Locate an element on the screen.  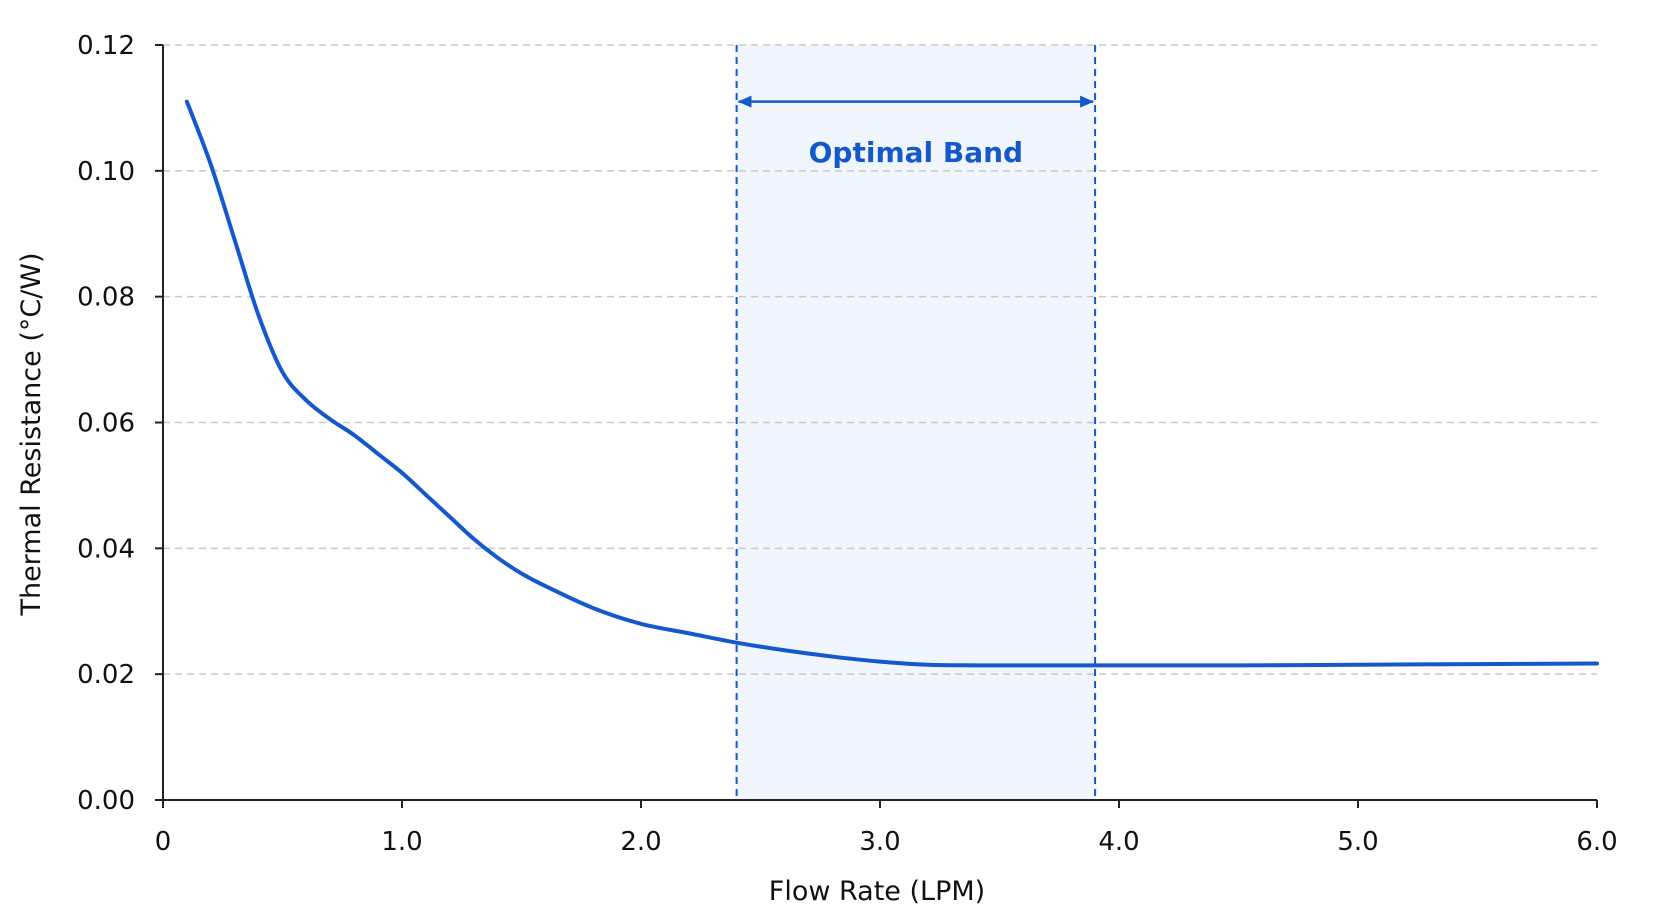
x-tick-label-0: 0 is located at coordinates (163, 842).